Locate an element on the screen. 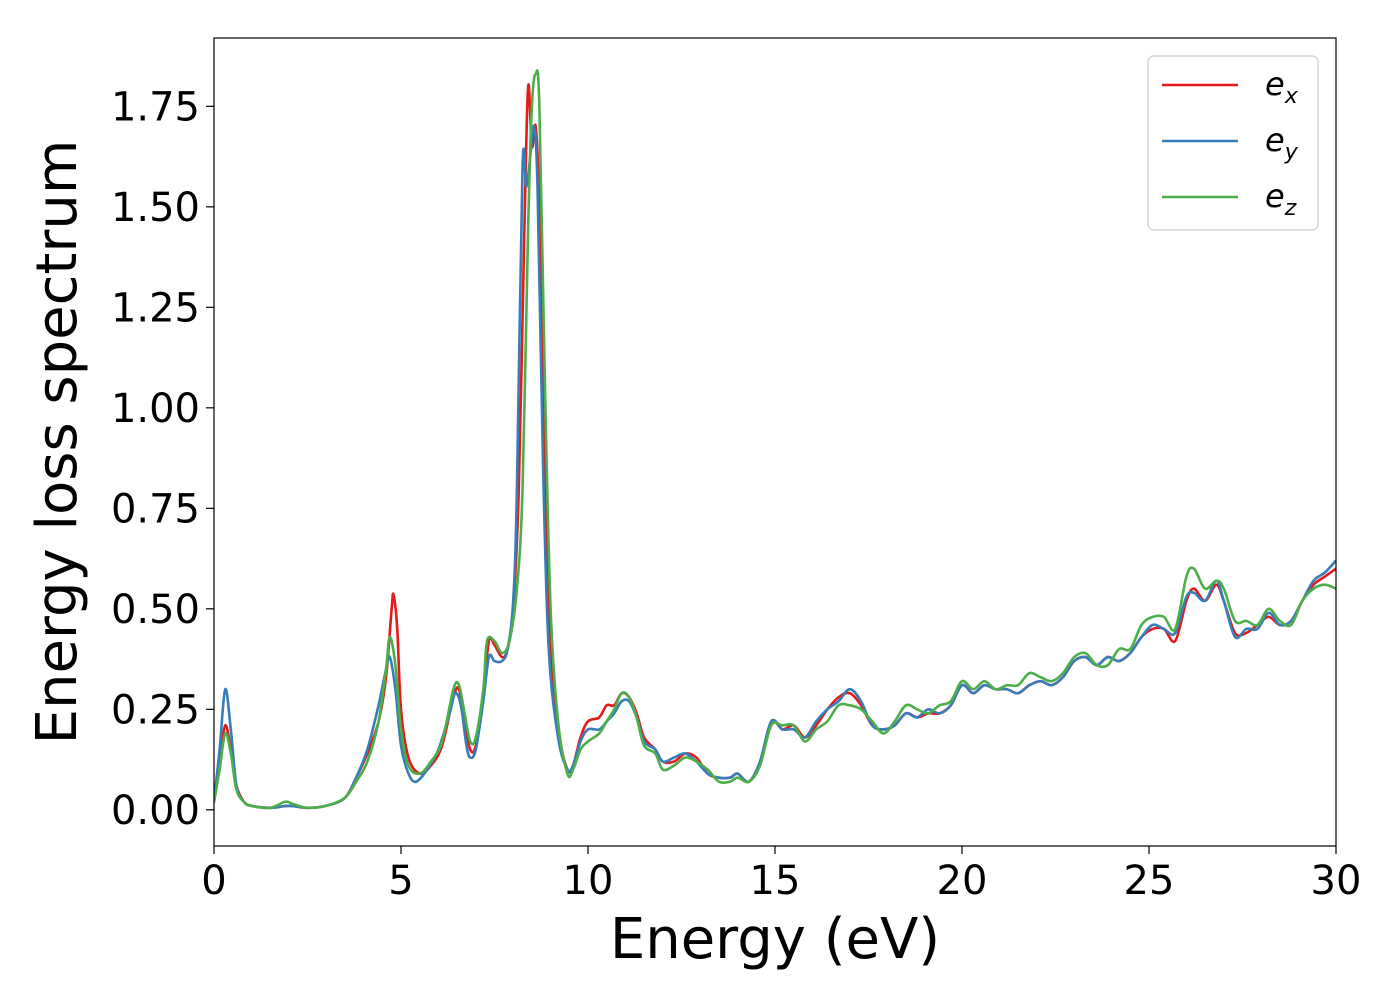 This screenshot has width=1400, height=1000. x-axis-title: Energy (eV) is located at coordinates (775, 939).